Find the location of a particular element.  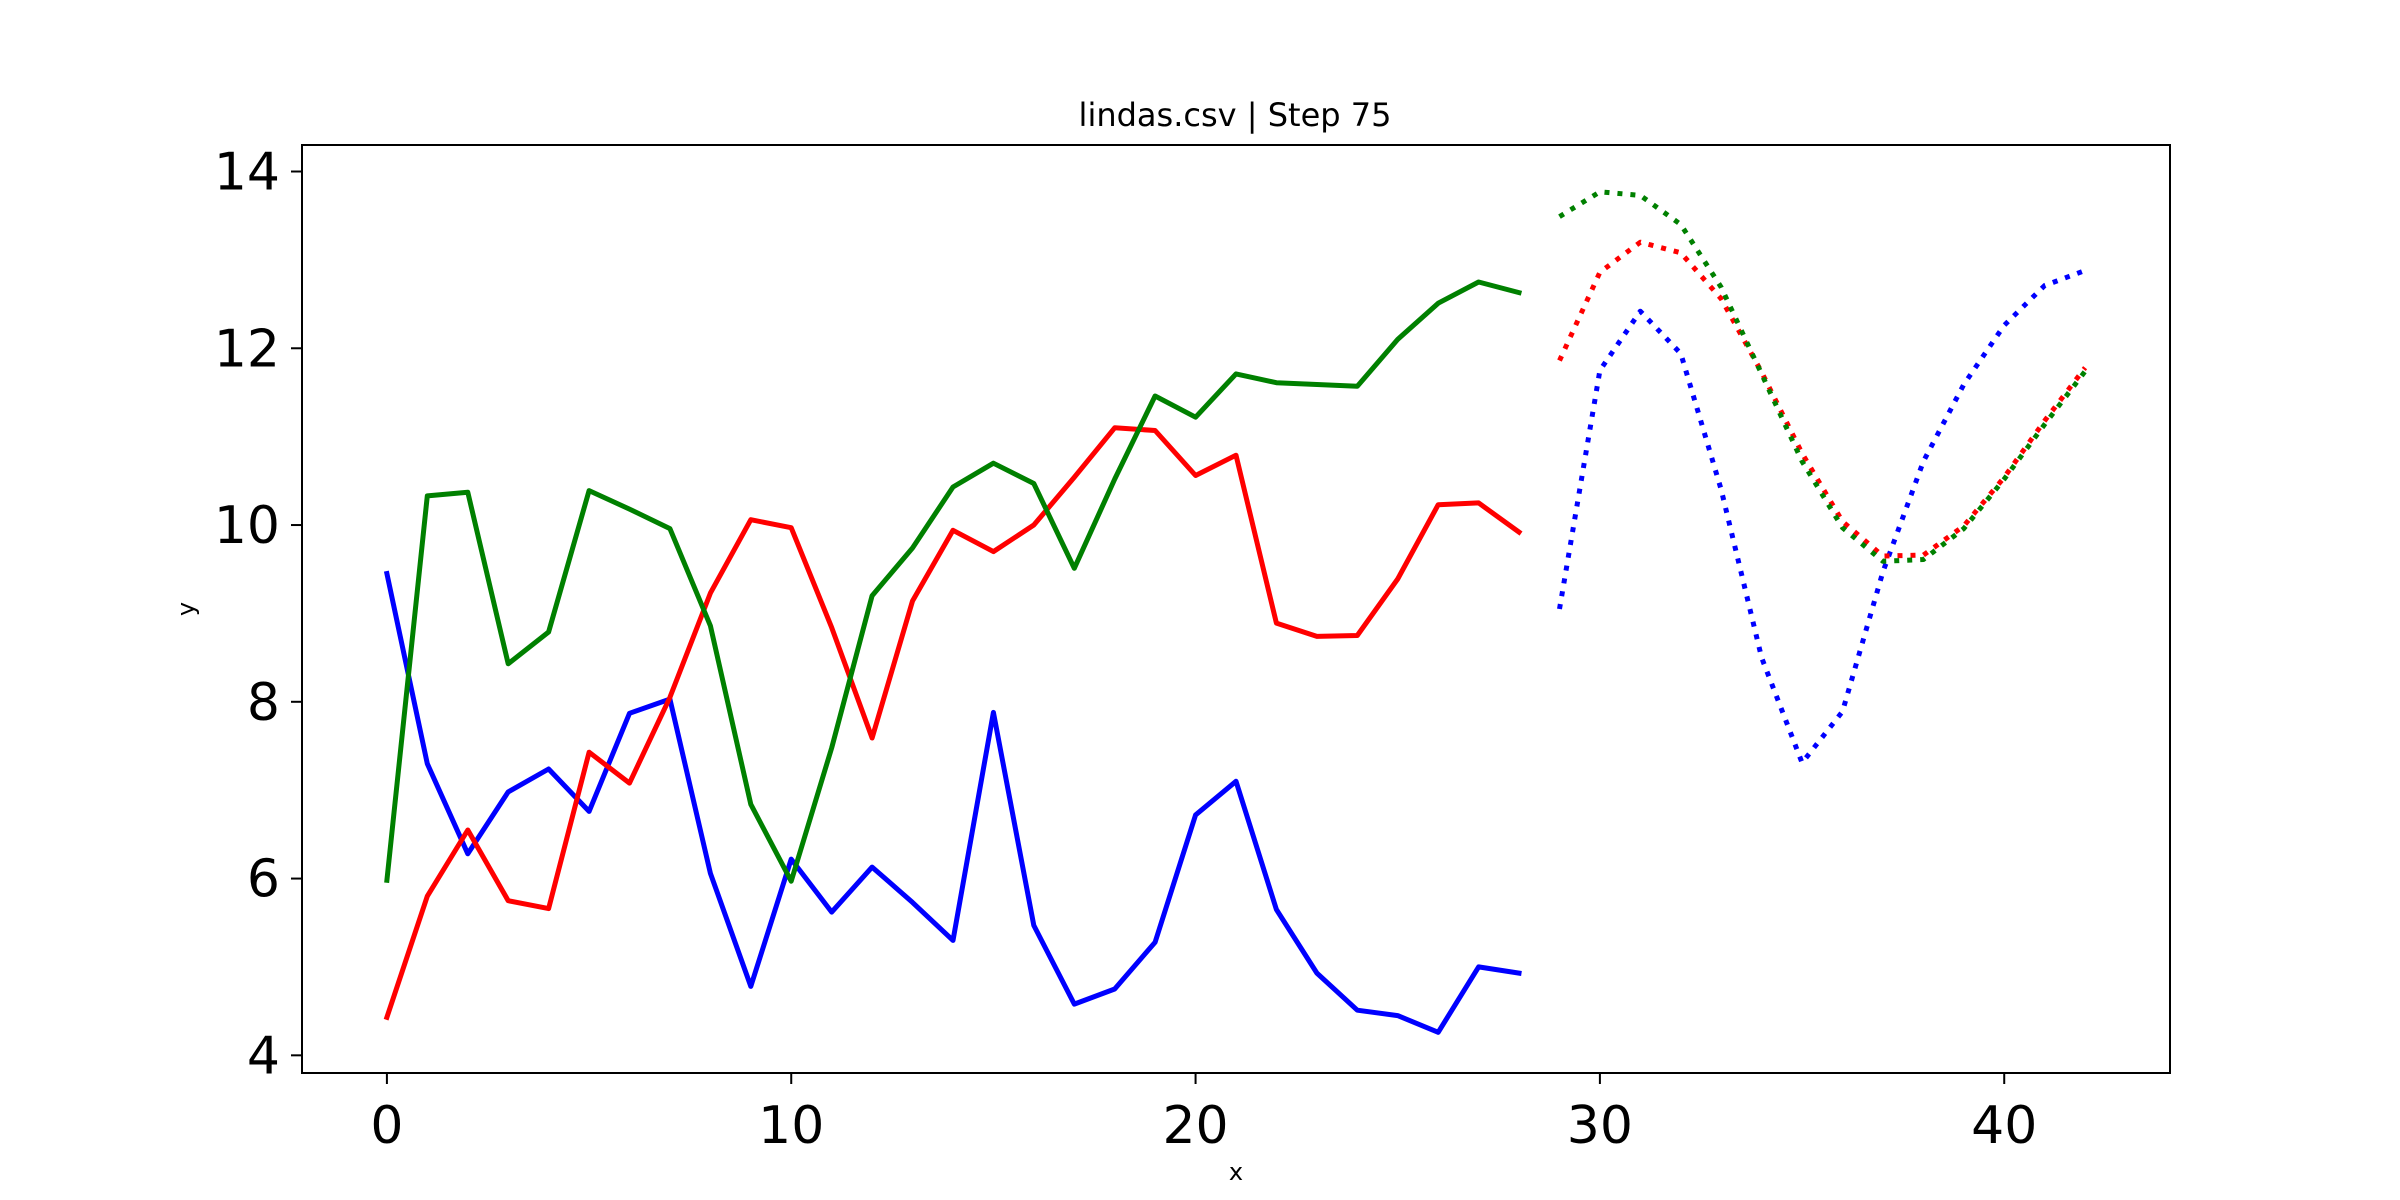

y-axis-label: y is located at coordinates (186, 609).